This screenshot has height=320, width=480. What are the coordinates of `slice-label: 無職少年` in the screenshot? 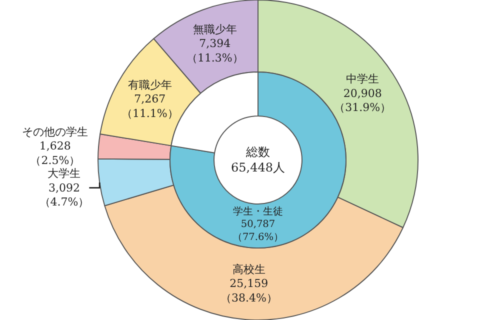 It's located at (214, 29).